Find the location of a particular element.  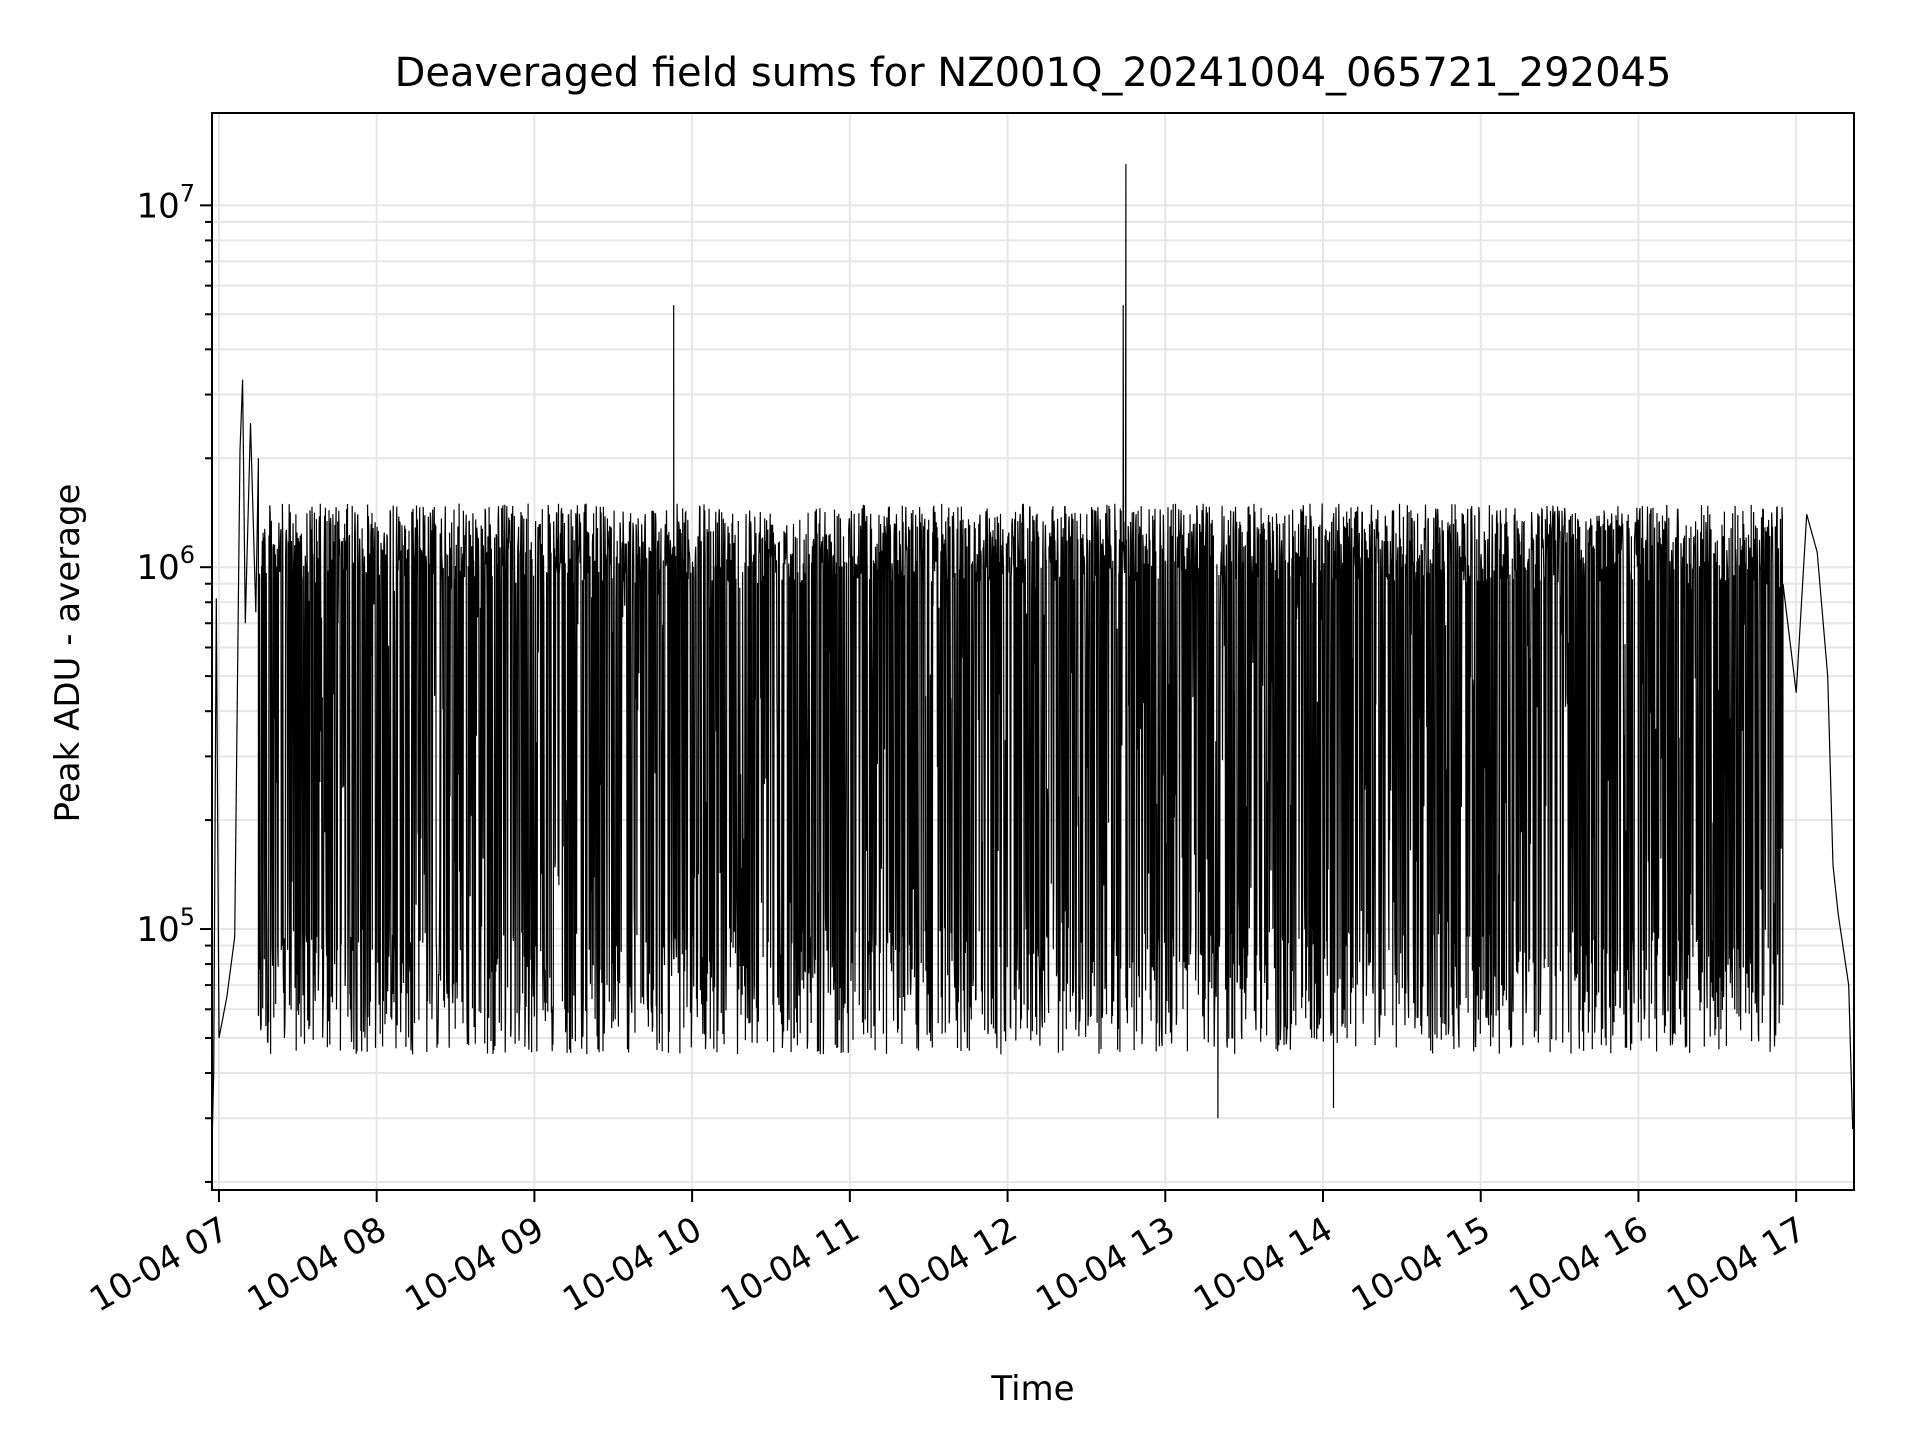

y-tick-exponent: 7 is located at coordinates (187, 193).